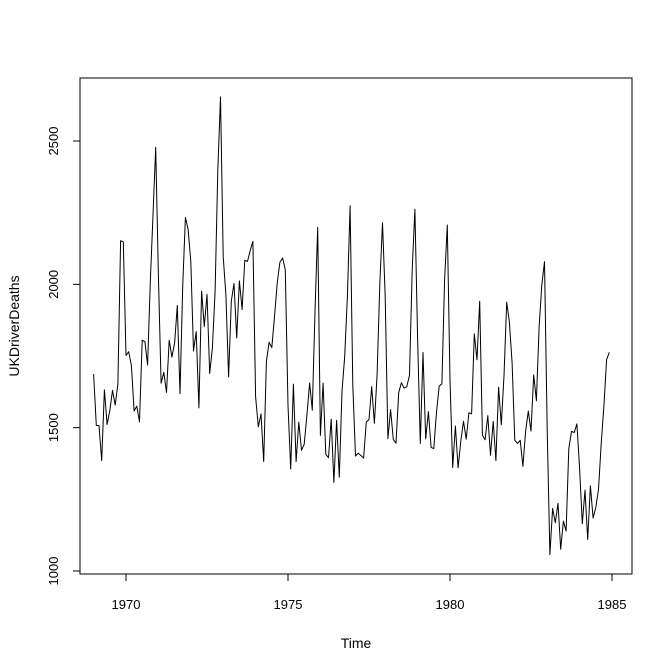 The height and width of the screenshot is (672, 672). I want to click on x-axis: 1970 1975 1980 1985, so click(369, 592).